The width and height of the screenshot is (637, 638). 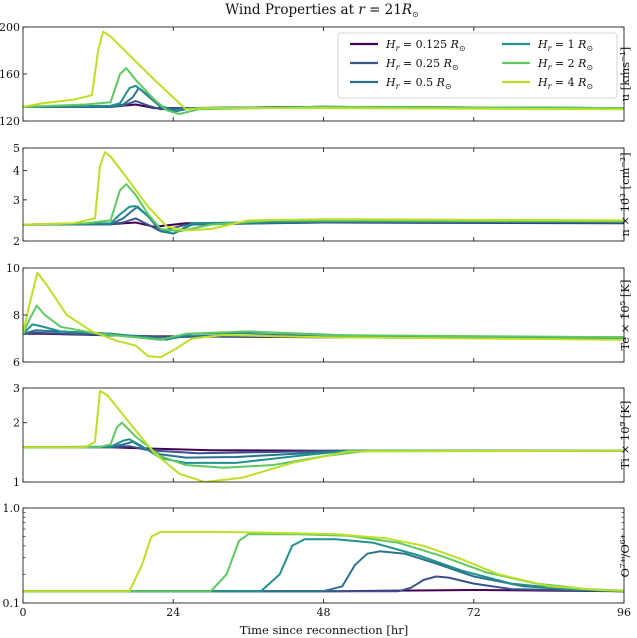 What do you see at coordinates (625, 555) in the screenshot?
I see `y-axis-label-o: O⁷⁺/O⁶⁺` at bounding box center [625, 555].